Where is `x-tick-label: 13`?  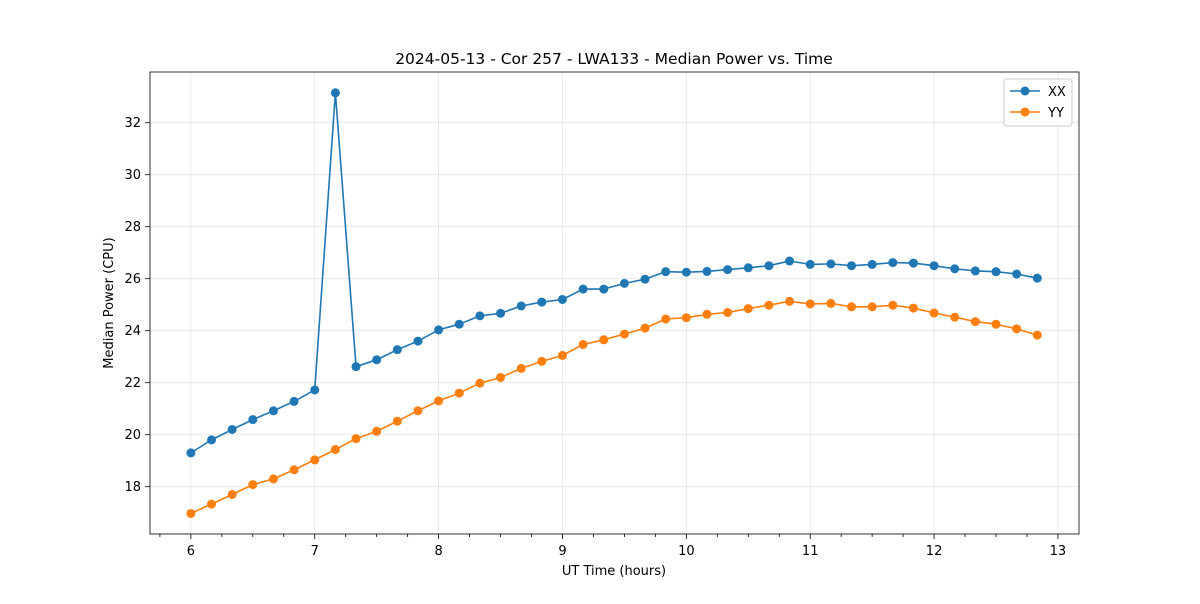
x-tick-label: 13 is located at coordinates (1058, 551).